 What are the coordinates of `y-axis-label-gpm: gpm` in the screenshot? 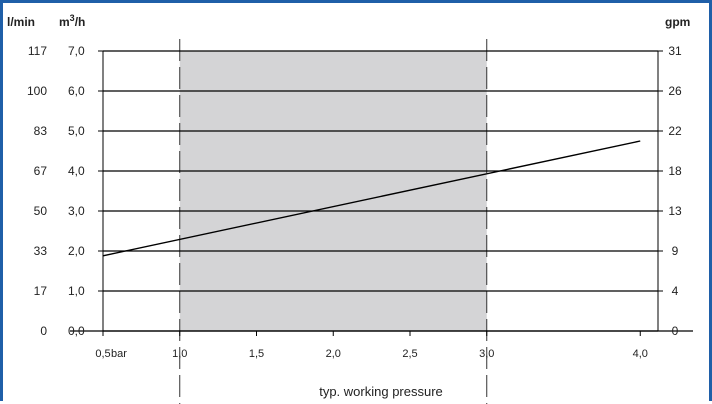 It's located at (677, 22).